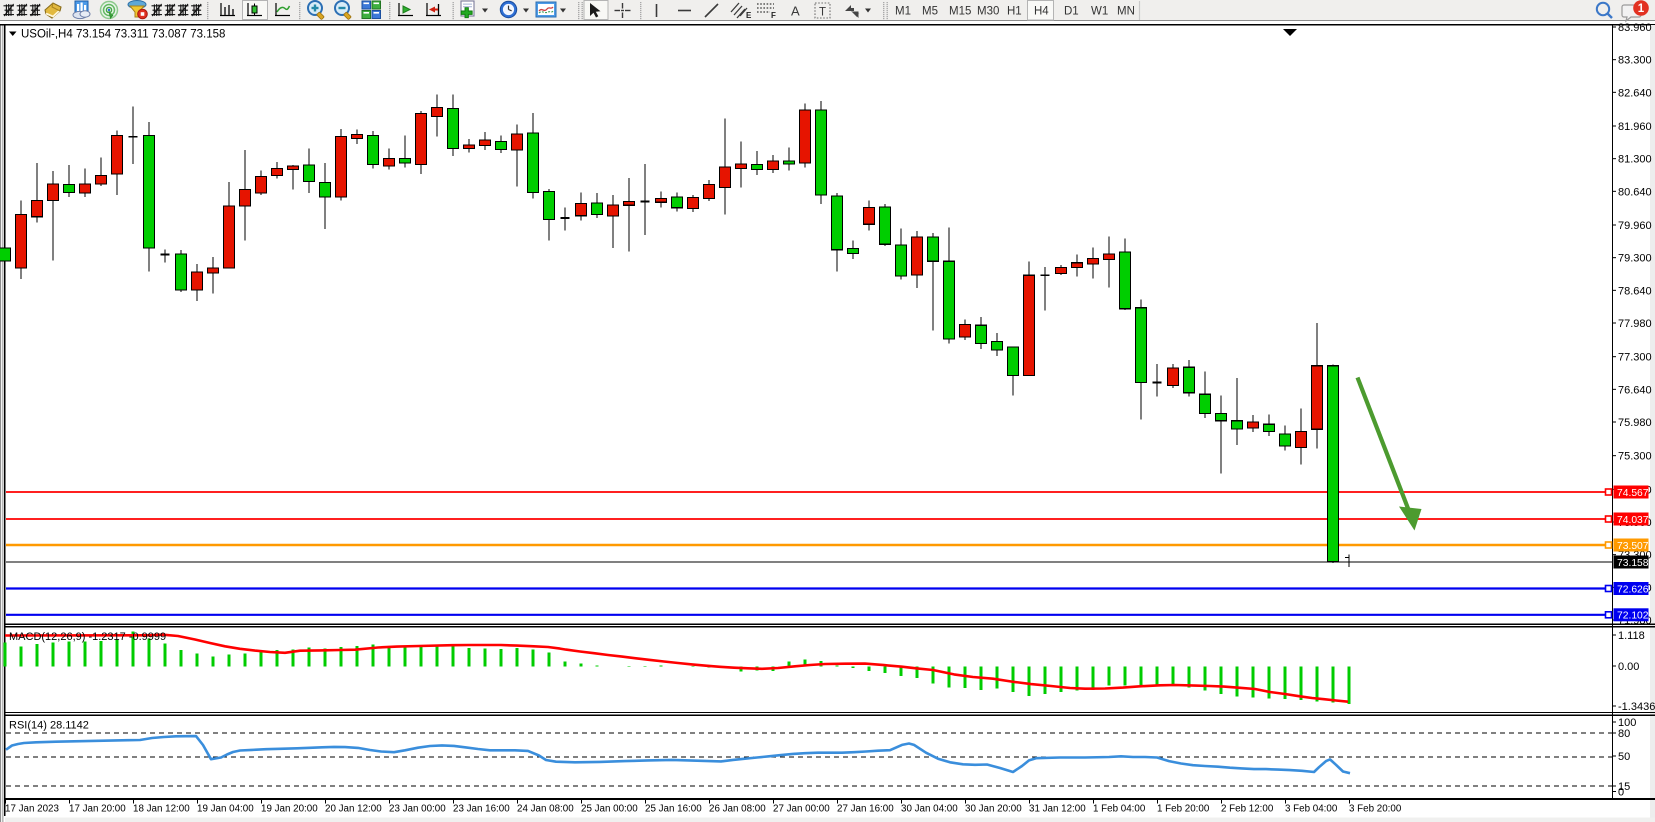 The height and width of the screenshot is (822, 1655). Describe the element at coordinates (1635, 390) in the screenshot. I see `svg-text: 76.640` at that location.